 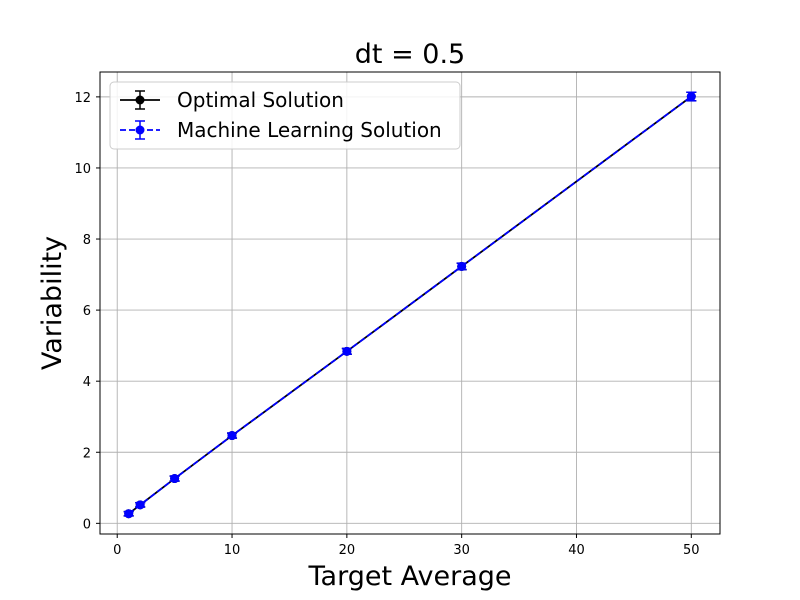 What do you see at coordinates (232, 550) in the screenshot?
I see `x-tick-label: 10` at bounding box center [232, 550].